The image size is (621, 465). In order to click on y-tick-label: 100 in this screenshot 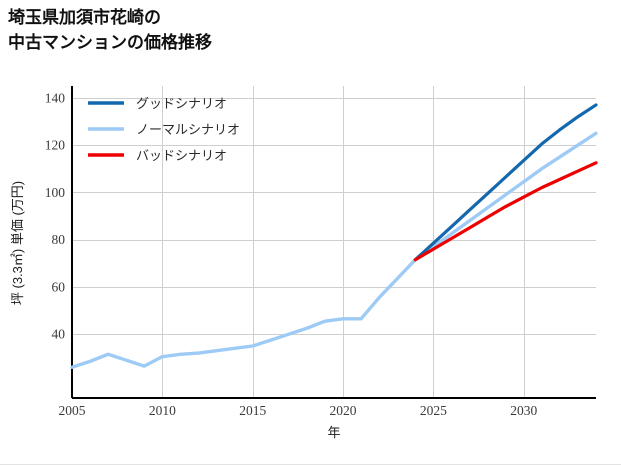, I will do `click(55, 192)`.